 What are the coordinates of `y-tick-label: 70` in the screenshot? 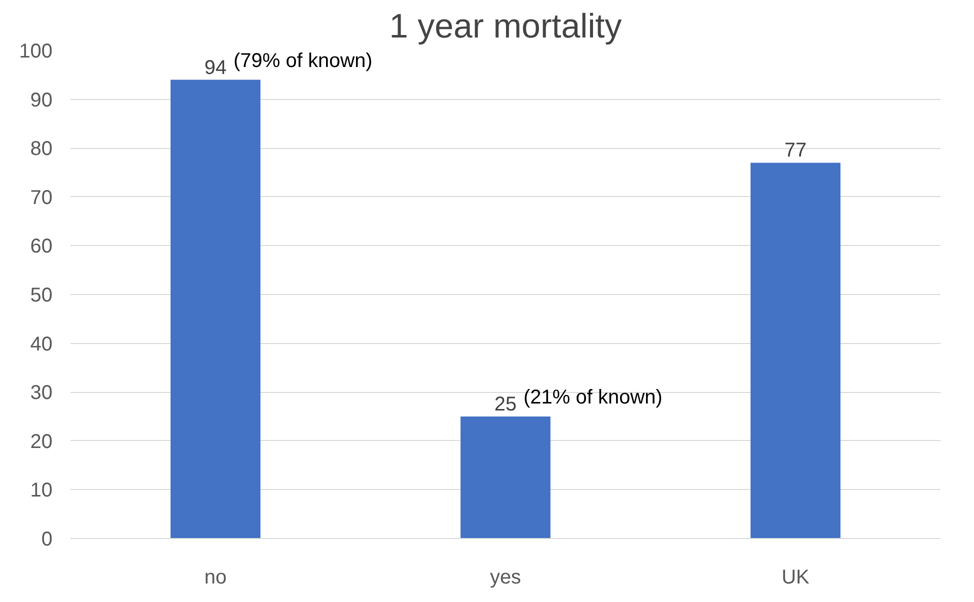 It's located at (41, 197).